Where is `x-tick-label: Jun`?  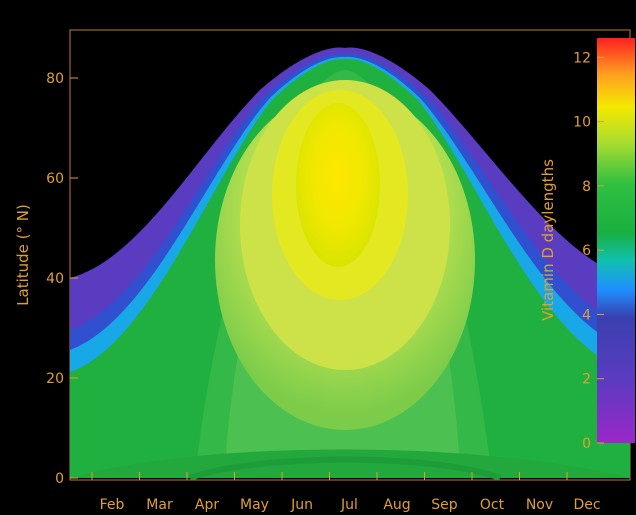
x-tick-label: Jun is located at coordinates (301, 505).